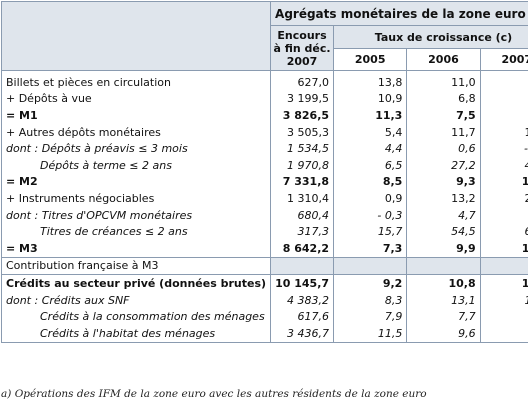  What do you see at coordinates (97, 149) in the screenshot?
I see `row-label: dont : Dépôts à préavis ≤ 3 mois` at bounding box center [97, 149].